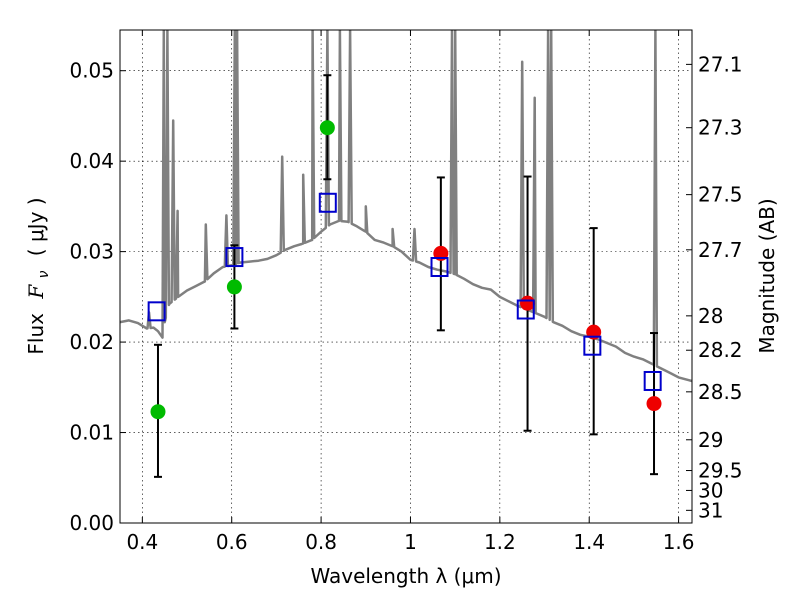 Image resolution: width=800 pixels, height=600 pixels. What do you see at coordinates (720, 128) in the screenshot?
I see `y2-tick-label: 27.3` at bounding box center [720, 128].